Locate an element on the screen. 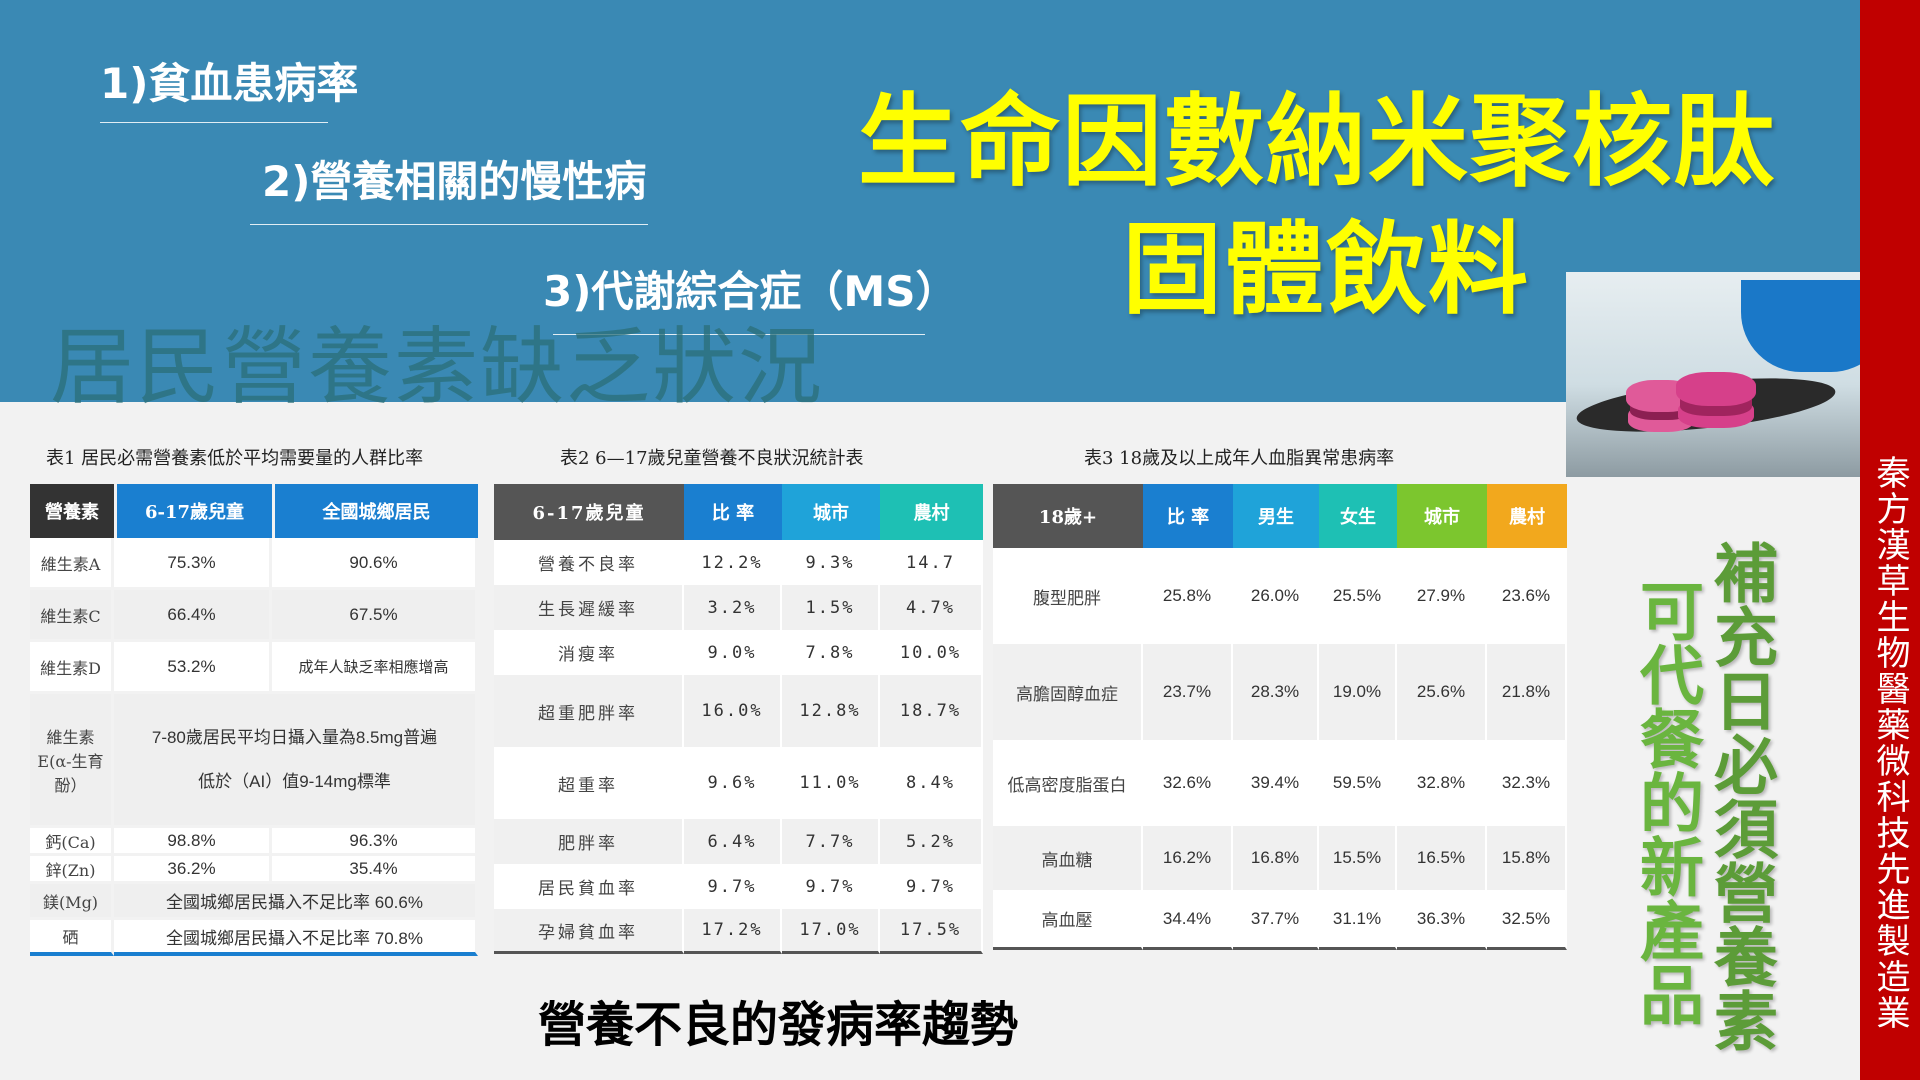 This screenshot has height=1080, width=1920. table-cell: 居民貧血率 is located at coordinates (589, 886).